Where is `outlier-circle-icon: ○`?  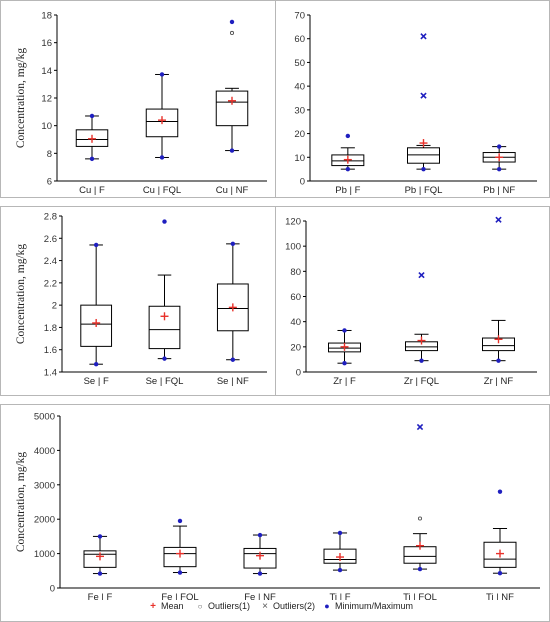 outlier-circle-icon: ○ is located at coordinates (200, 606).